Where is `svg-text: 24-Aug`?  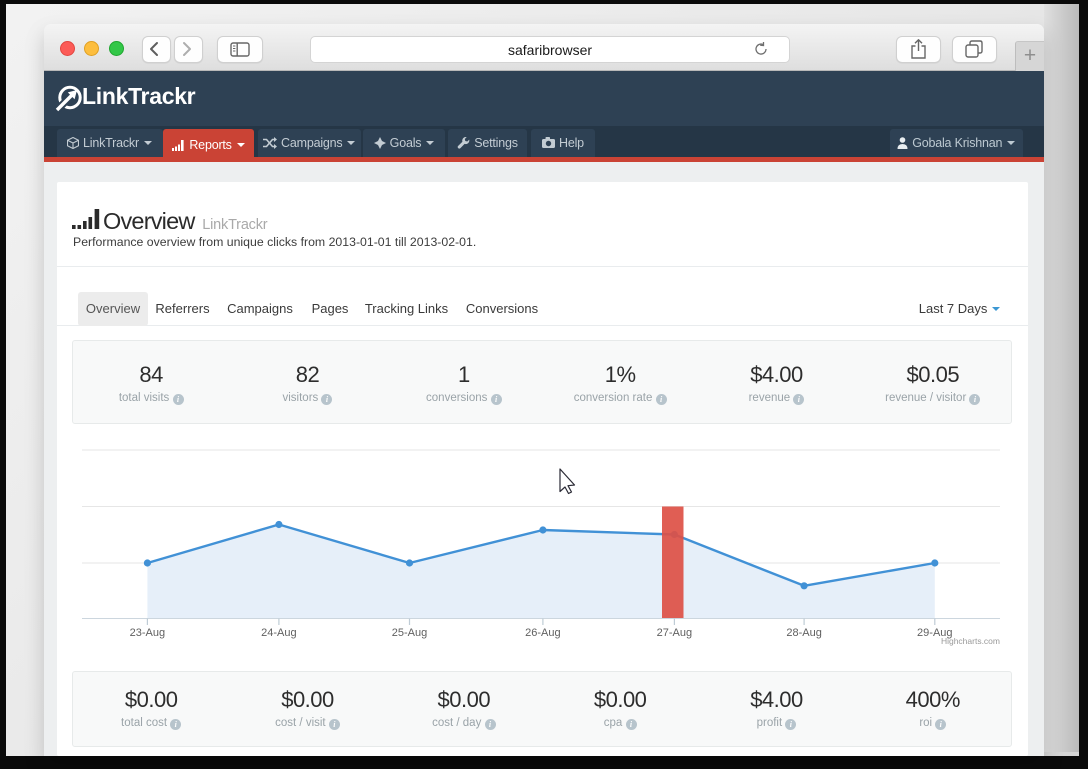
svg-text: 24-Aug is located at coordinates (278, 633).